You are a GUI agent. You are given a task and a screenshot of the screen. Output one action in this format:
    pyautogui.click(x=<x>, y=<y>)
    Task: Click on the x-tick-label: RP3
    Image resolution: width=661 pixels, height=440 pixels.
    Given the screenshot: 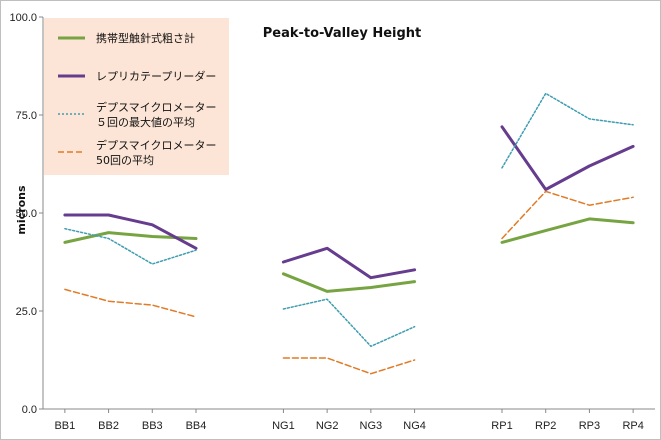 What is the action you would take?
    pyautogui.click(x=589, y=426)
    